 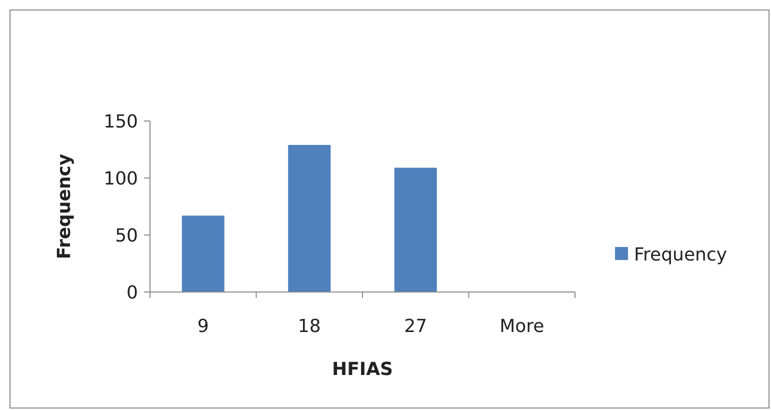 I want to click on x-tick-label: 9, so click(x=203, y=326).